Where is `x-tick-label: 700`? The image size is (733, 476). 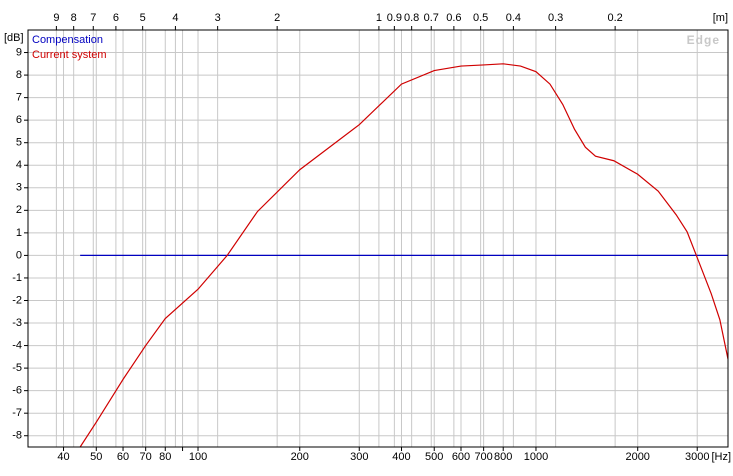
x-tick-label: 700 is located at coordinates (483, 457).